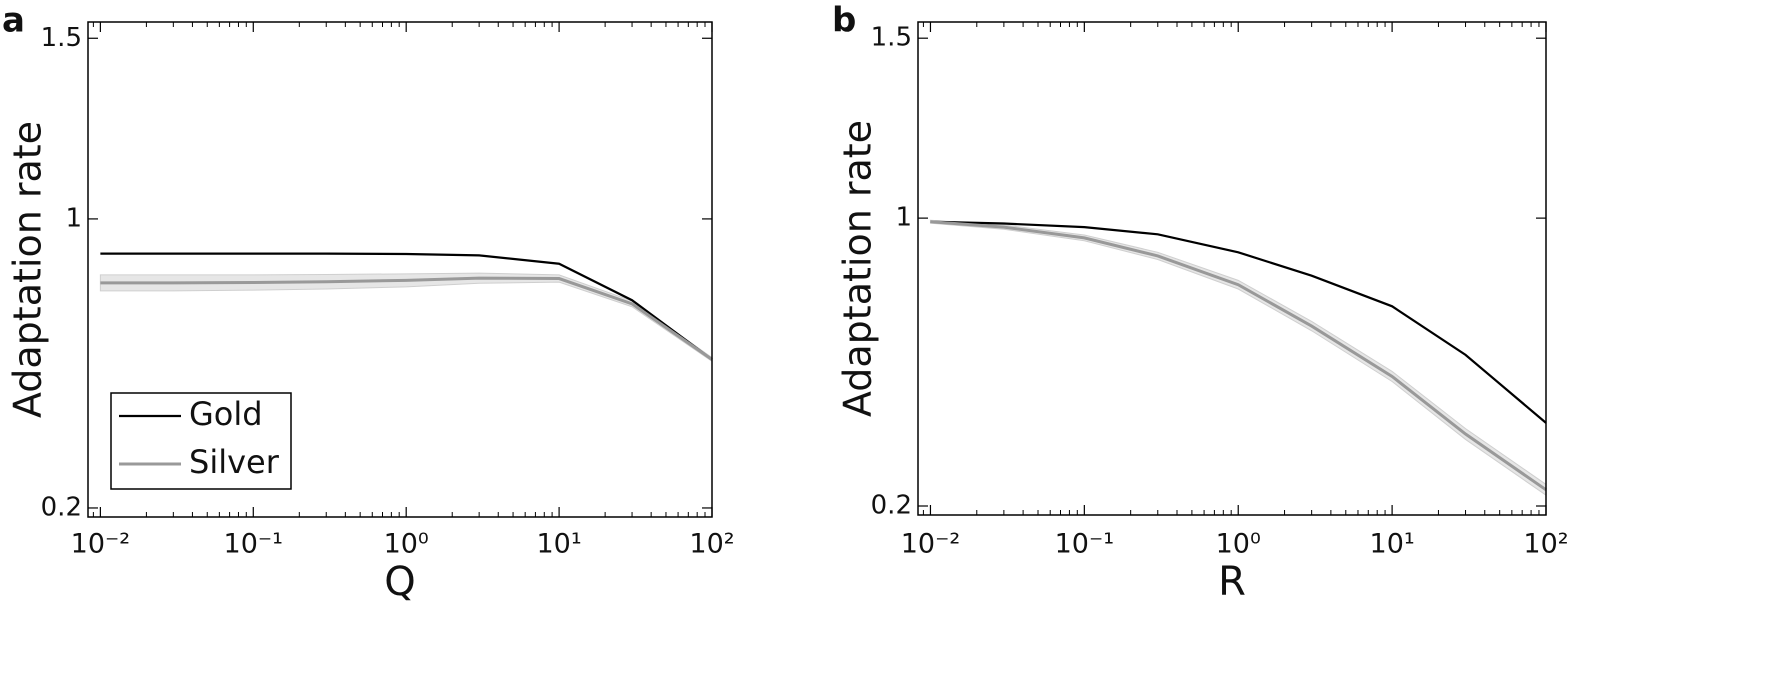 The width and height of the screenshot is (1773, 682). I want to click on x-axis-label: Q, so click(399, 582).